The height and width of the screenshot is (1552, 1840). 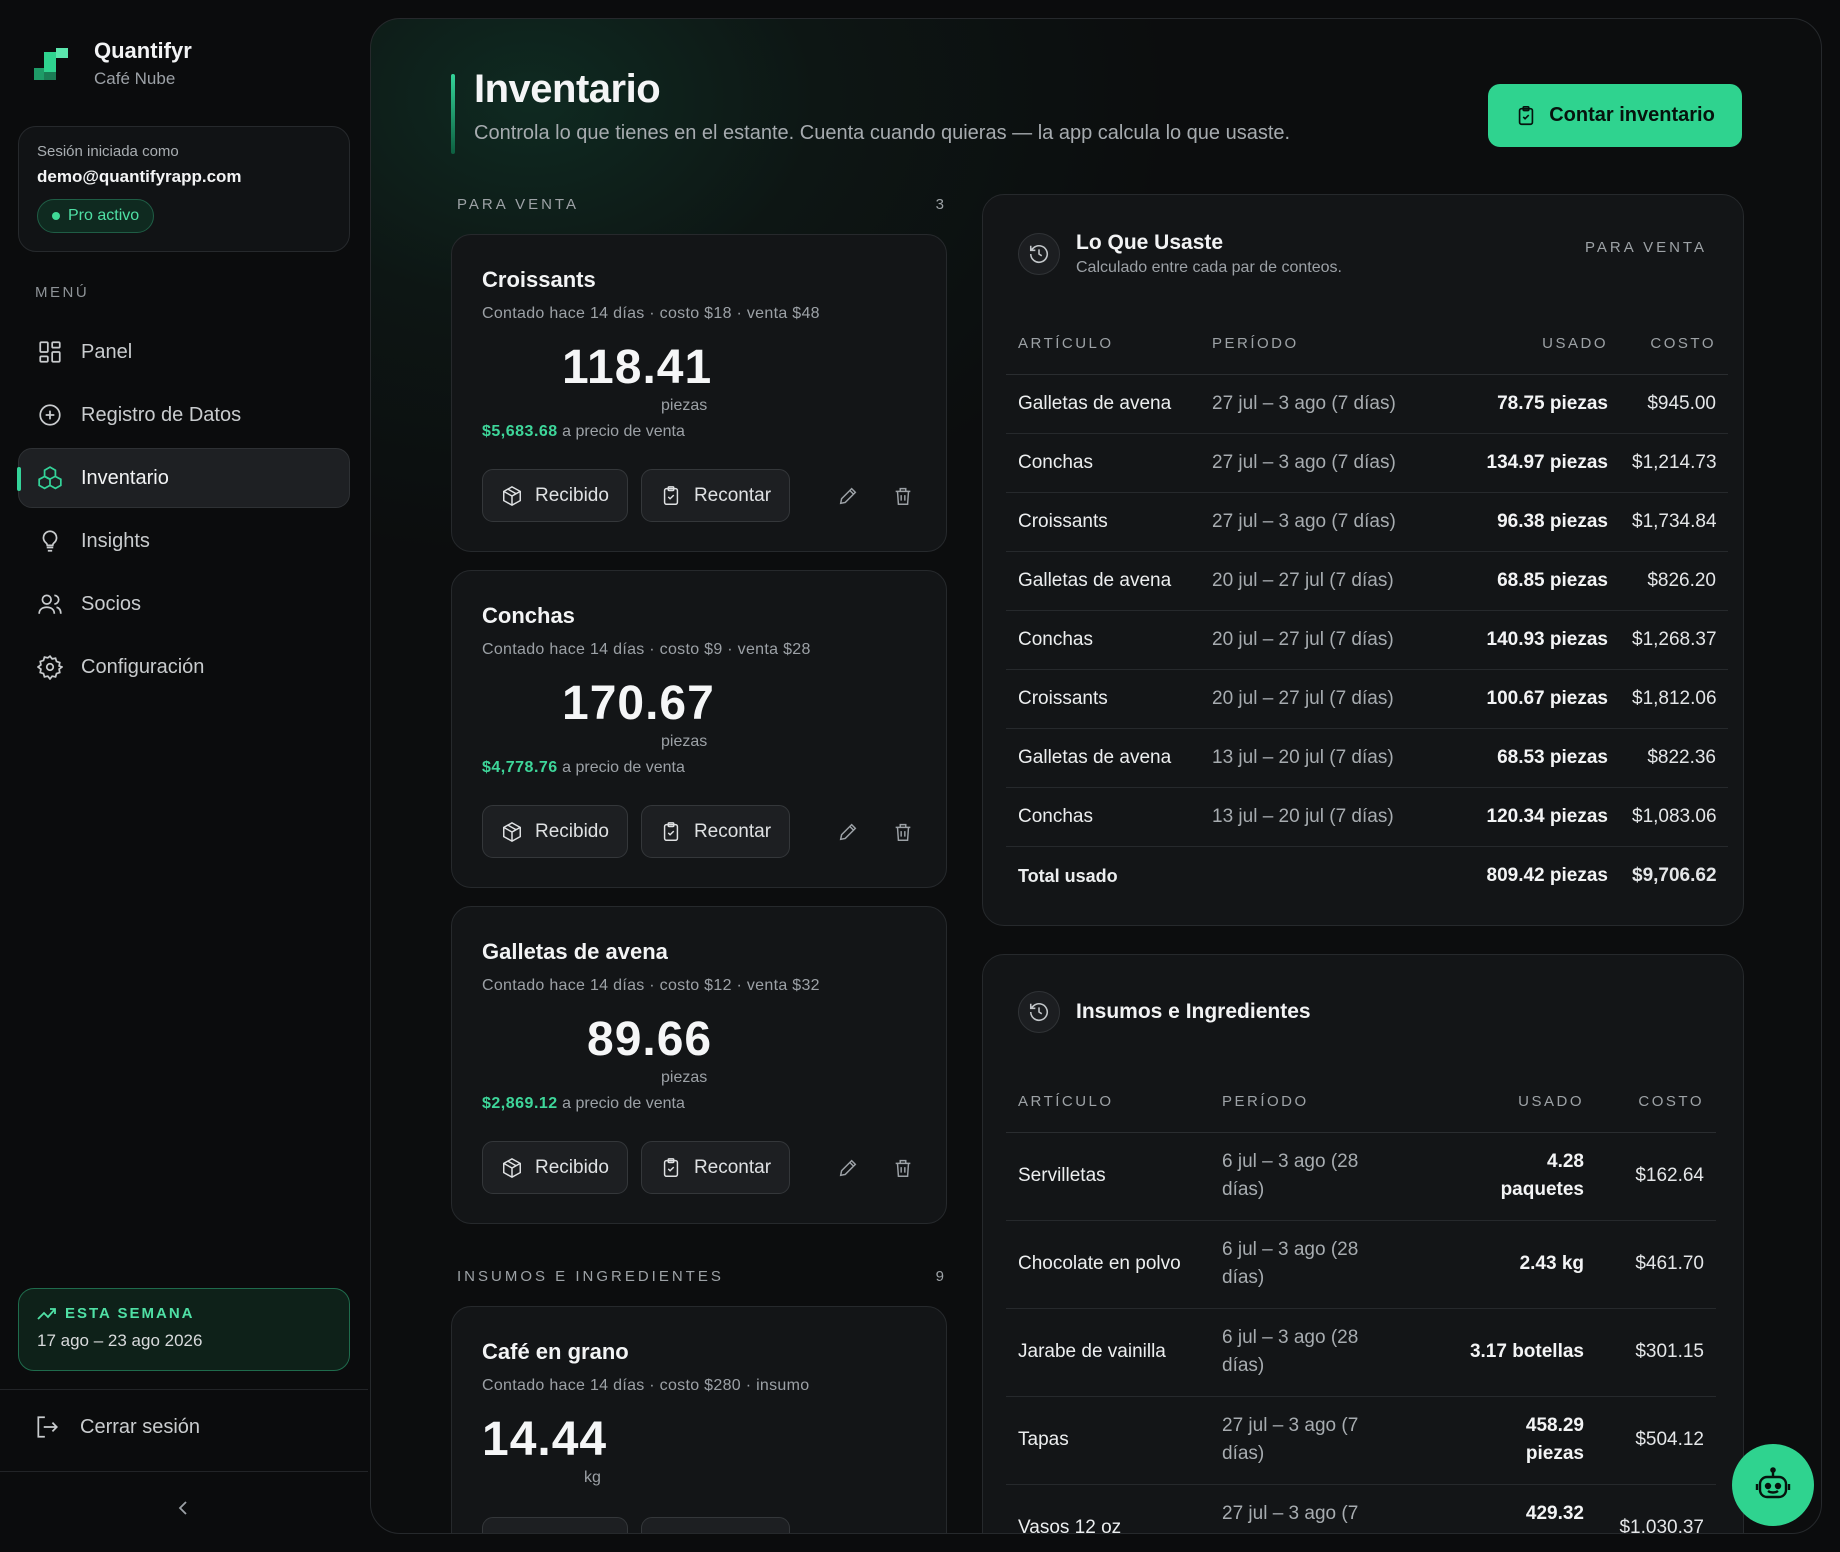 What do you see at coordinates (184, 667) in the screenshot?
I see `sidebar-item-configuracion: Configuración` at bounding box center [184, 667].